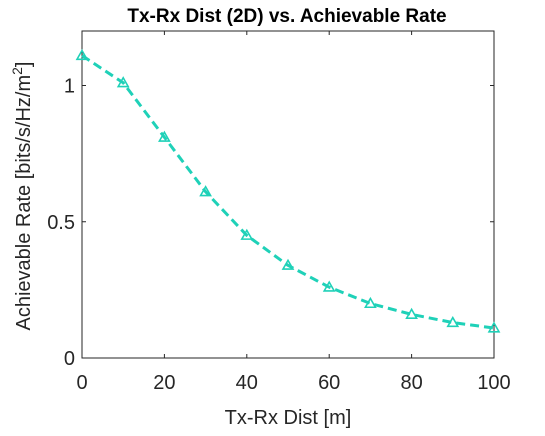 This screenshot has height=436, width=545. I want to click on y-axis-label: Achievable Rate [bits/s/Hz/m2], so click(22, 195).